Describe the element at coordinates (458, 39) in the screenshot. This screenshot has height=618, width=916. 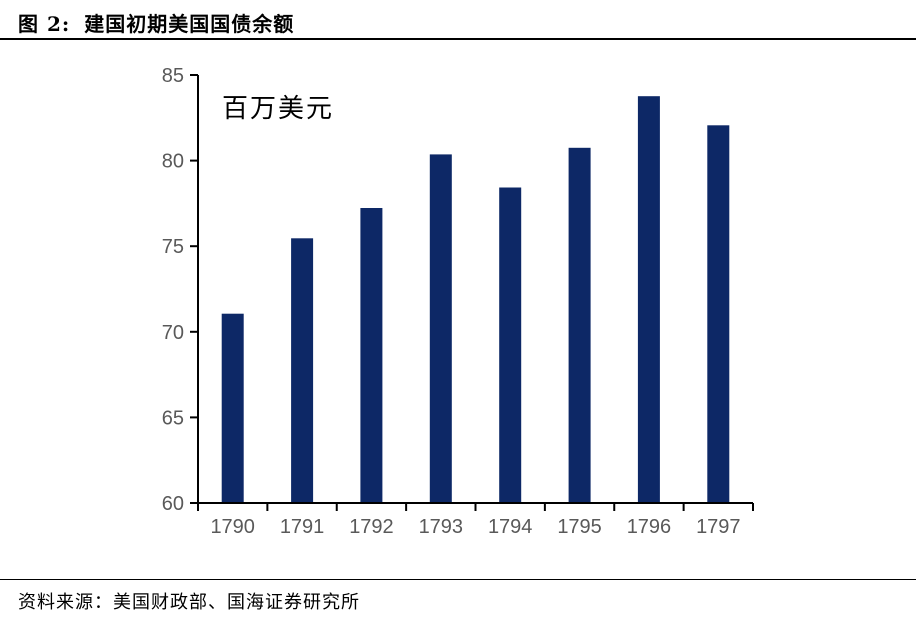
I see `title-divider-line` at that location.